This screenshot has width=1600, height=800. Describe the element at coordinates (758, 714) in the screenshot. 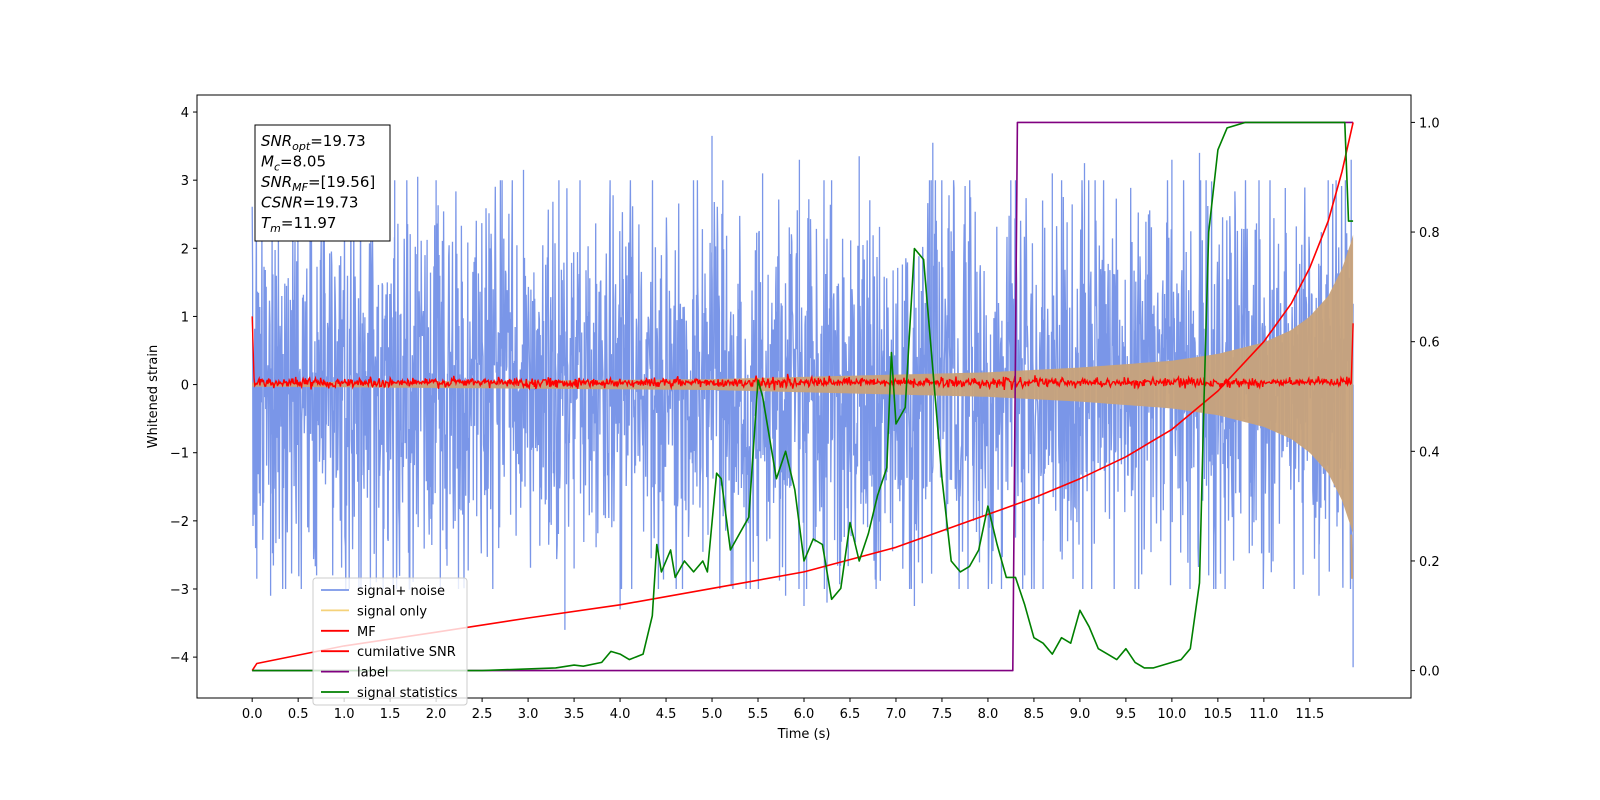

I see `x-tick-label: 5.5` at that location.